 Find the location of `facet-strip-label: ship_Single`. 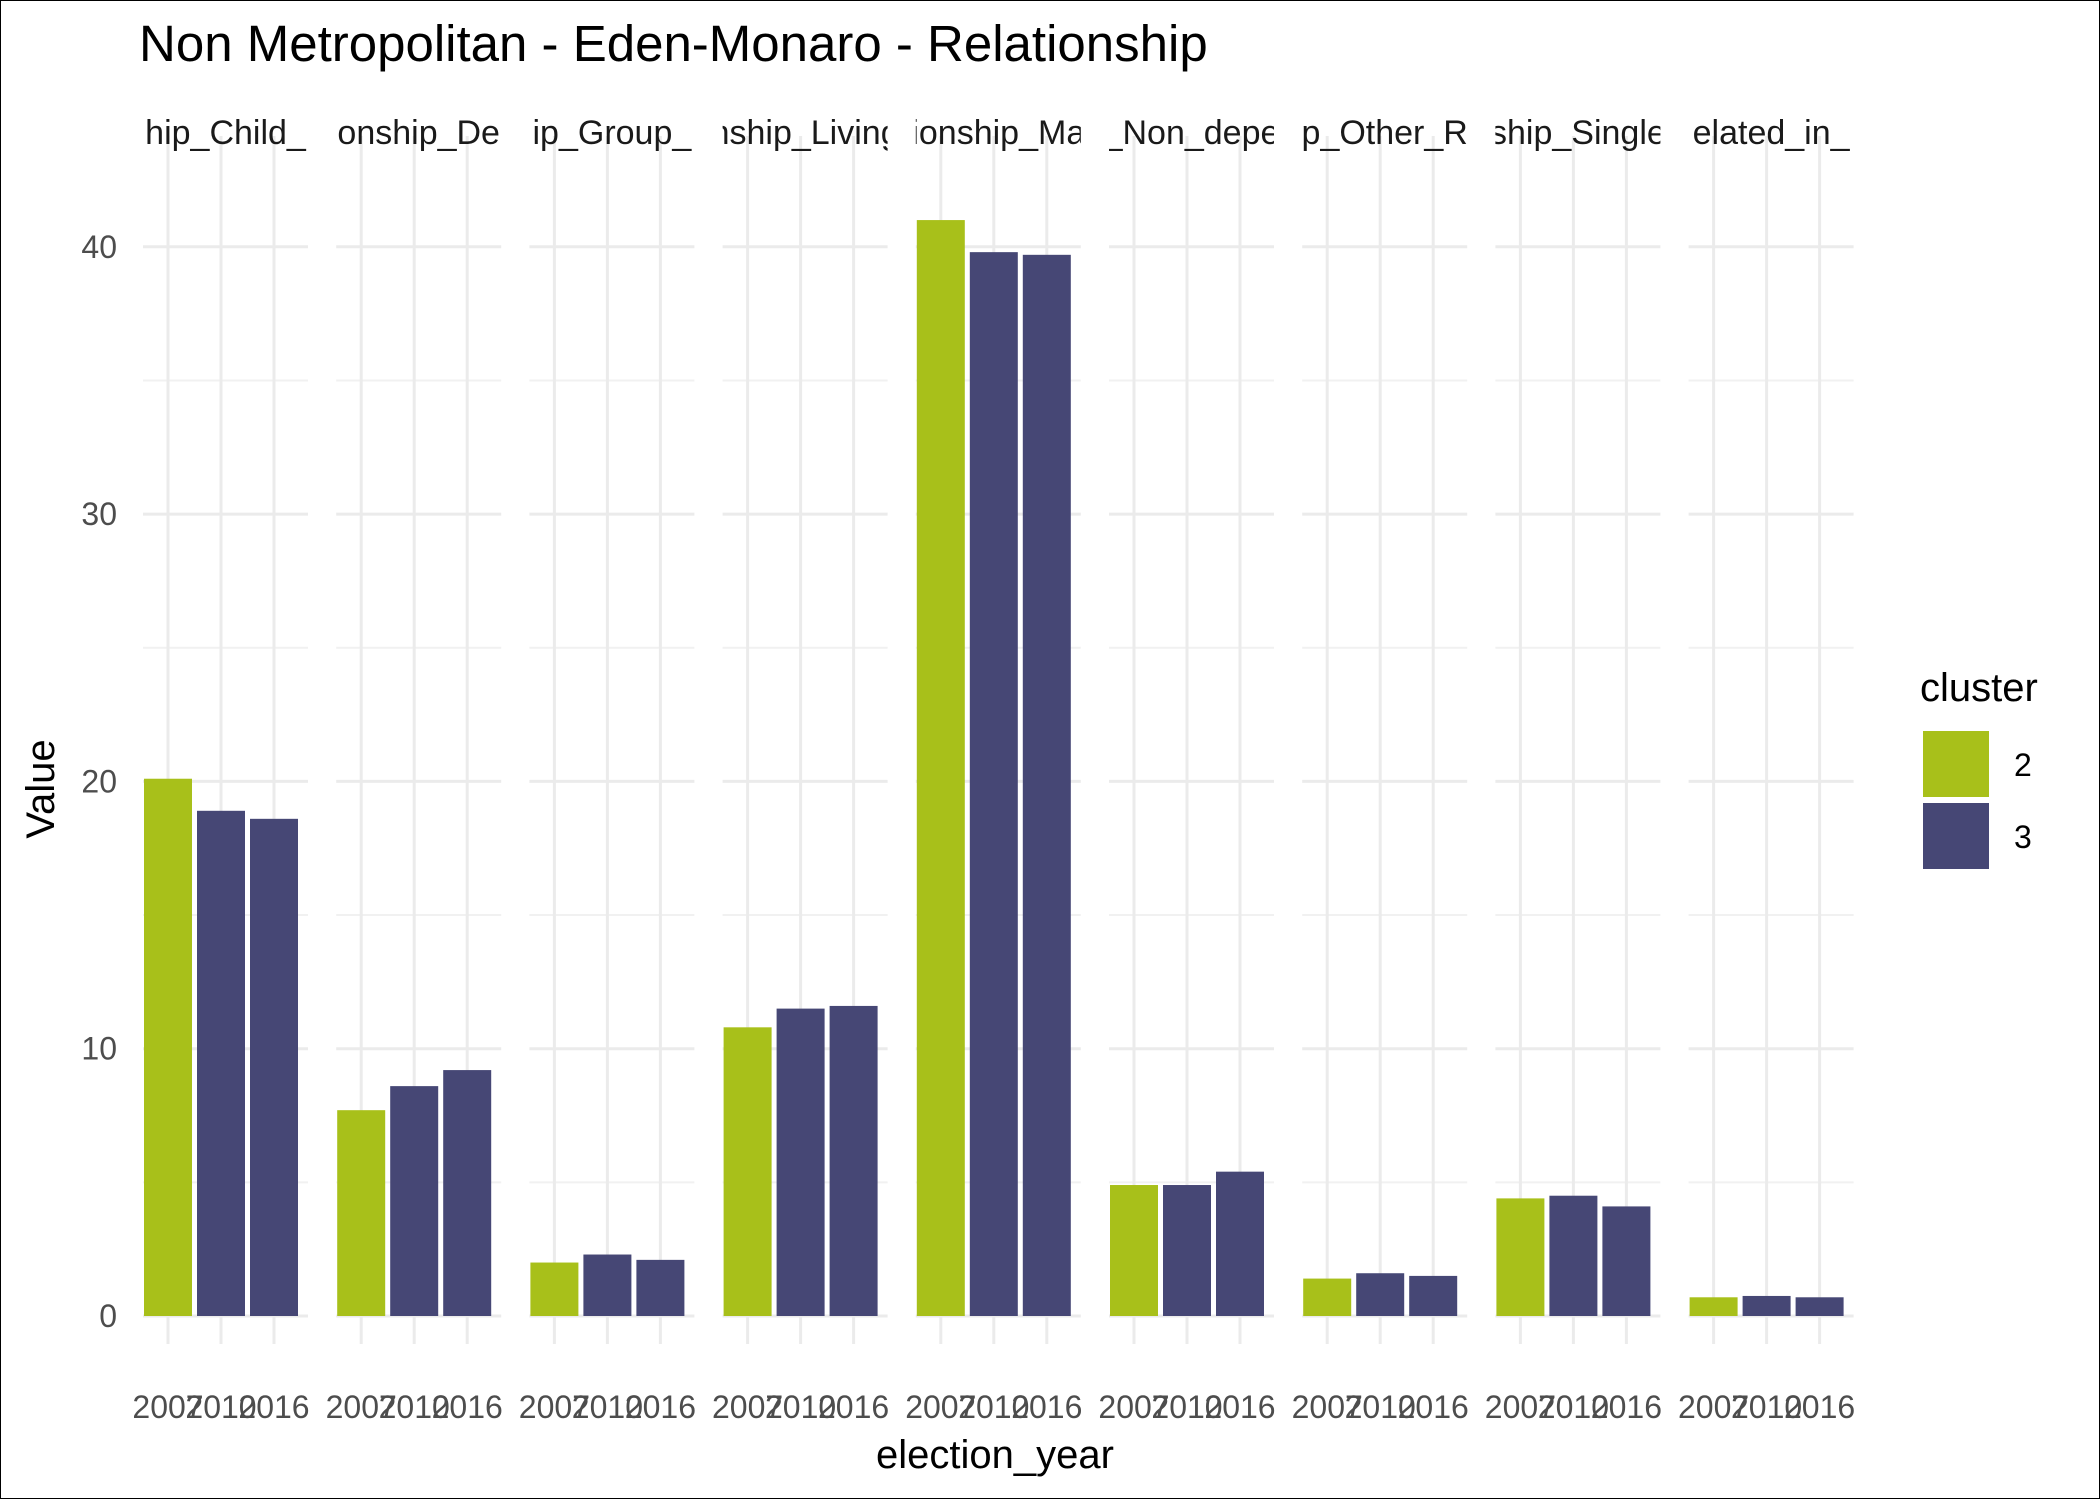

facet-strip-label: ship_Single is located at coordinates (1578, 133).